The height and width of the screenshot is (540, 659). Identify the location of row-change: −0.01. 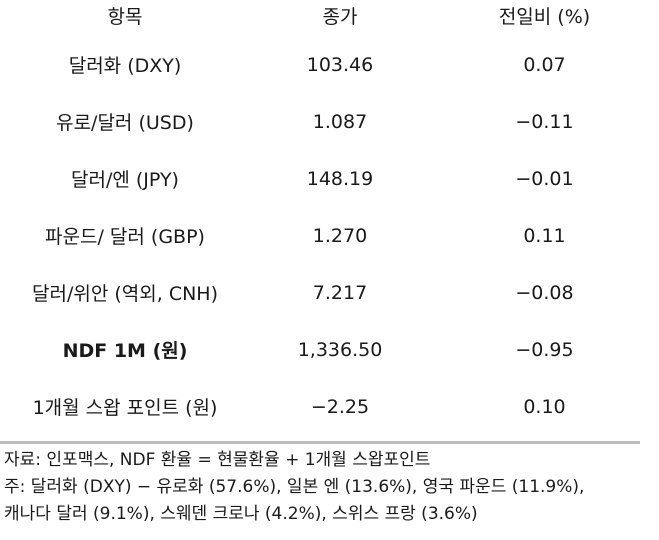
(544, 178).